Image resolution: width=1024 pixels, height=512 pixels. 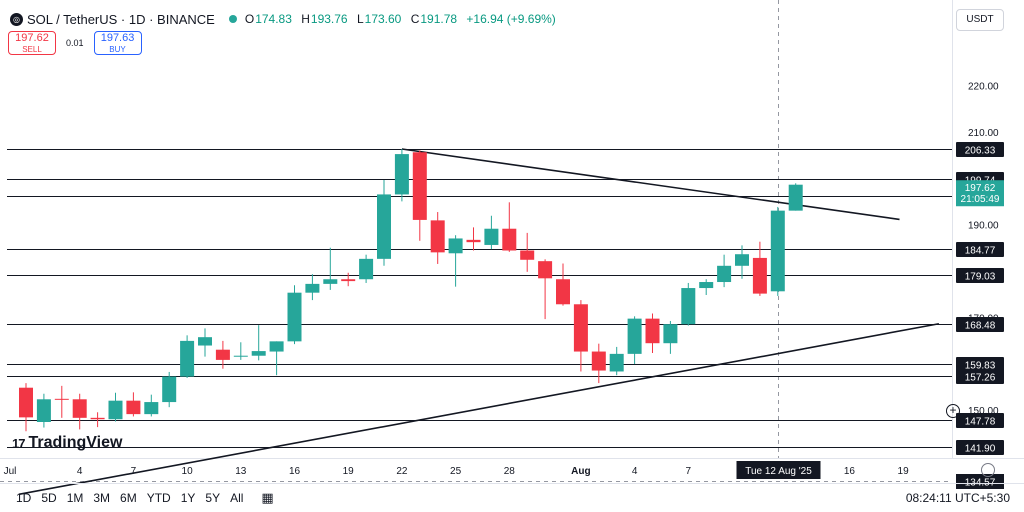 I want to click on timeframe-1d: 1D, so click(x=24, y=498).